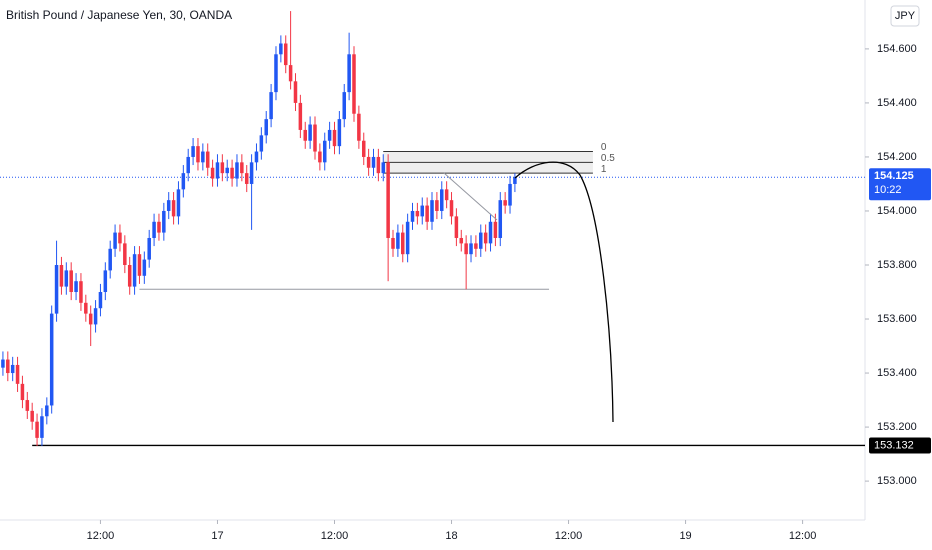  What do you see at coordinates (897, 481) in the screenshot?
I see `y-tick-label: 153.000` at bounding box center [897, 481].